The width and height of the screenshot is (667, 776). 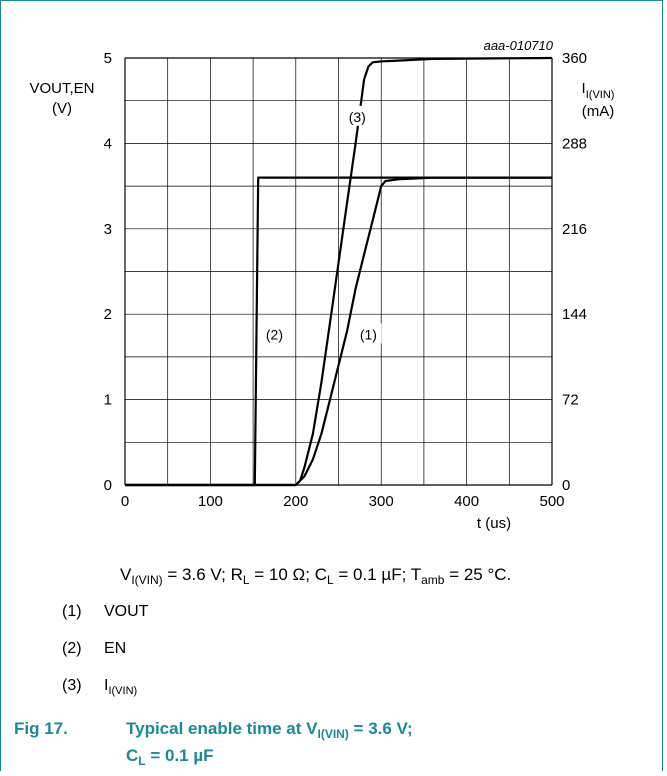 I want to click on y-right-axis-unit: (mA), so click(x=598, y=111).